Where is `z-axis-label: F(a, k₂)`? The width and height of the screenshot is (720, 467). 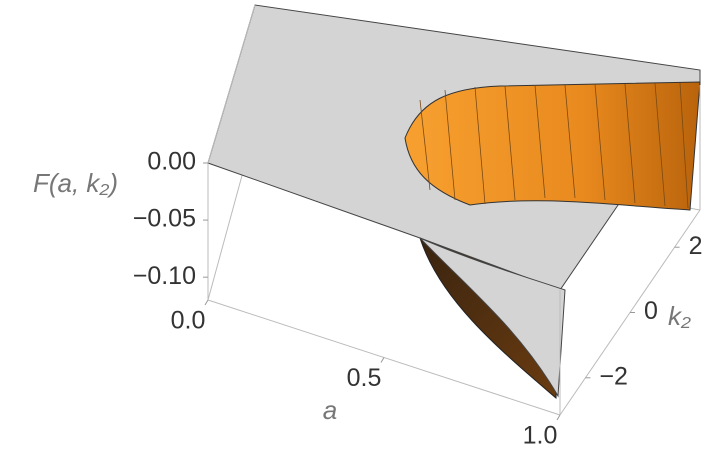
z-axis-label: F(a, k₂) is located at coordinates (75, 183).